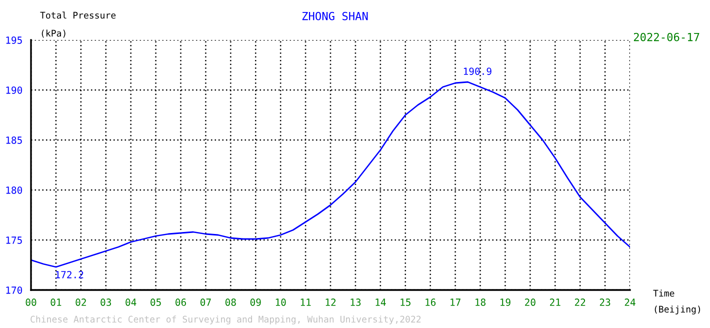 Image resolution: width=710 pixels, height=328 pixels. What do you see at coordinates (580, 302) in the screenshot?
I see `x-tick-label: 22` at bounding box center [580, 302].